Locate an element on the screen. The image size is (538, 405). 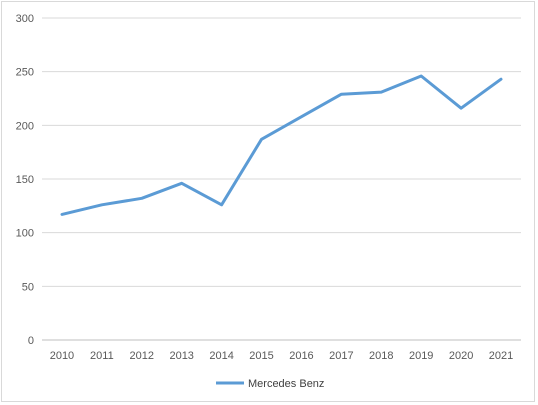
x-tick-label: 2010 is located at coordinates (62, 356).